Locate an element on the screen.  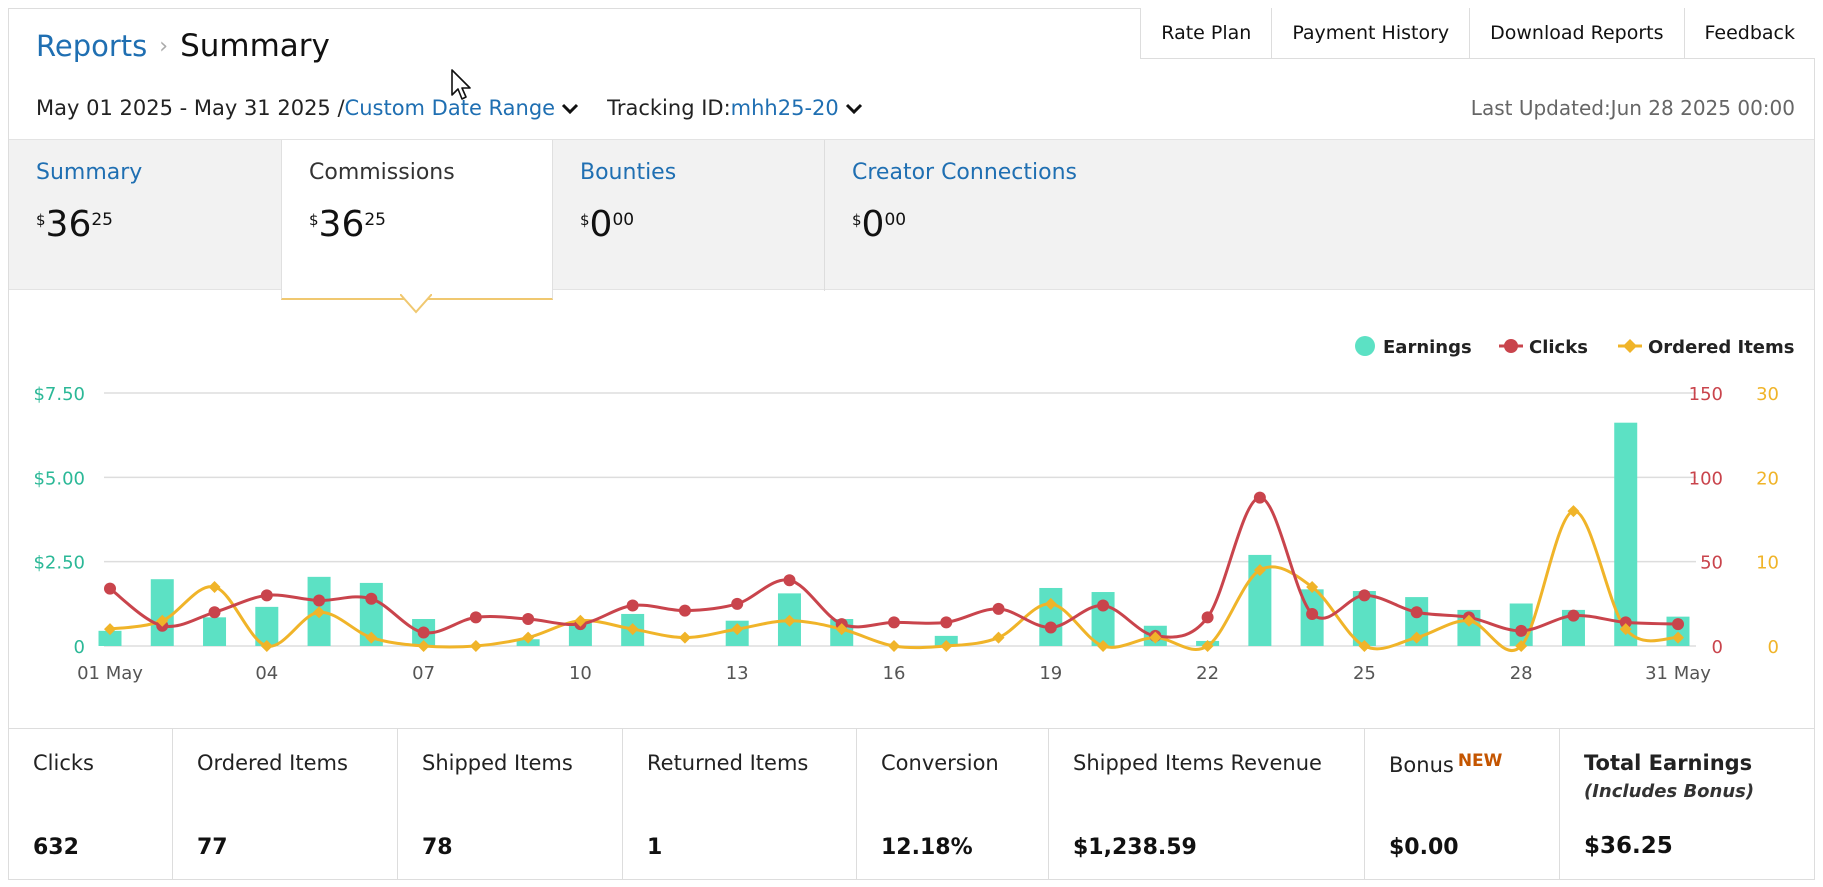
stat-conversion: Conversion 12.18% is located at coordinates (953, 804).